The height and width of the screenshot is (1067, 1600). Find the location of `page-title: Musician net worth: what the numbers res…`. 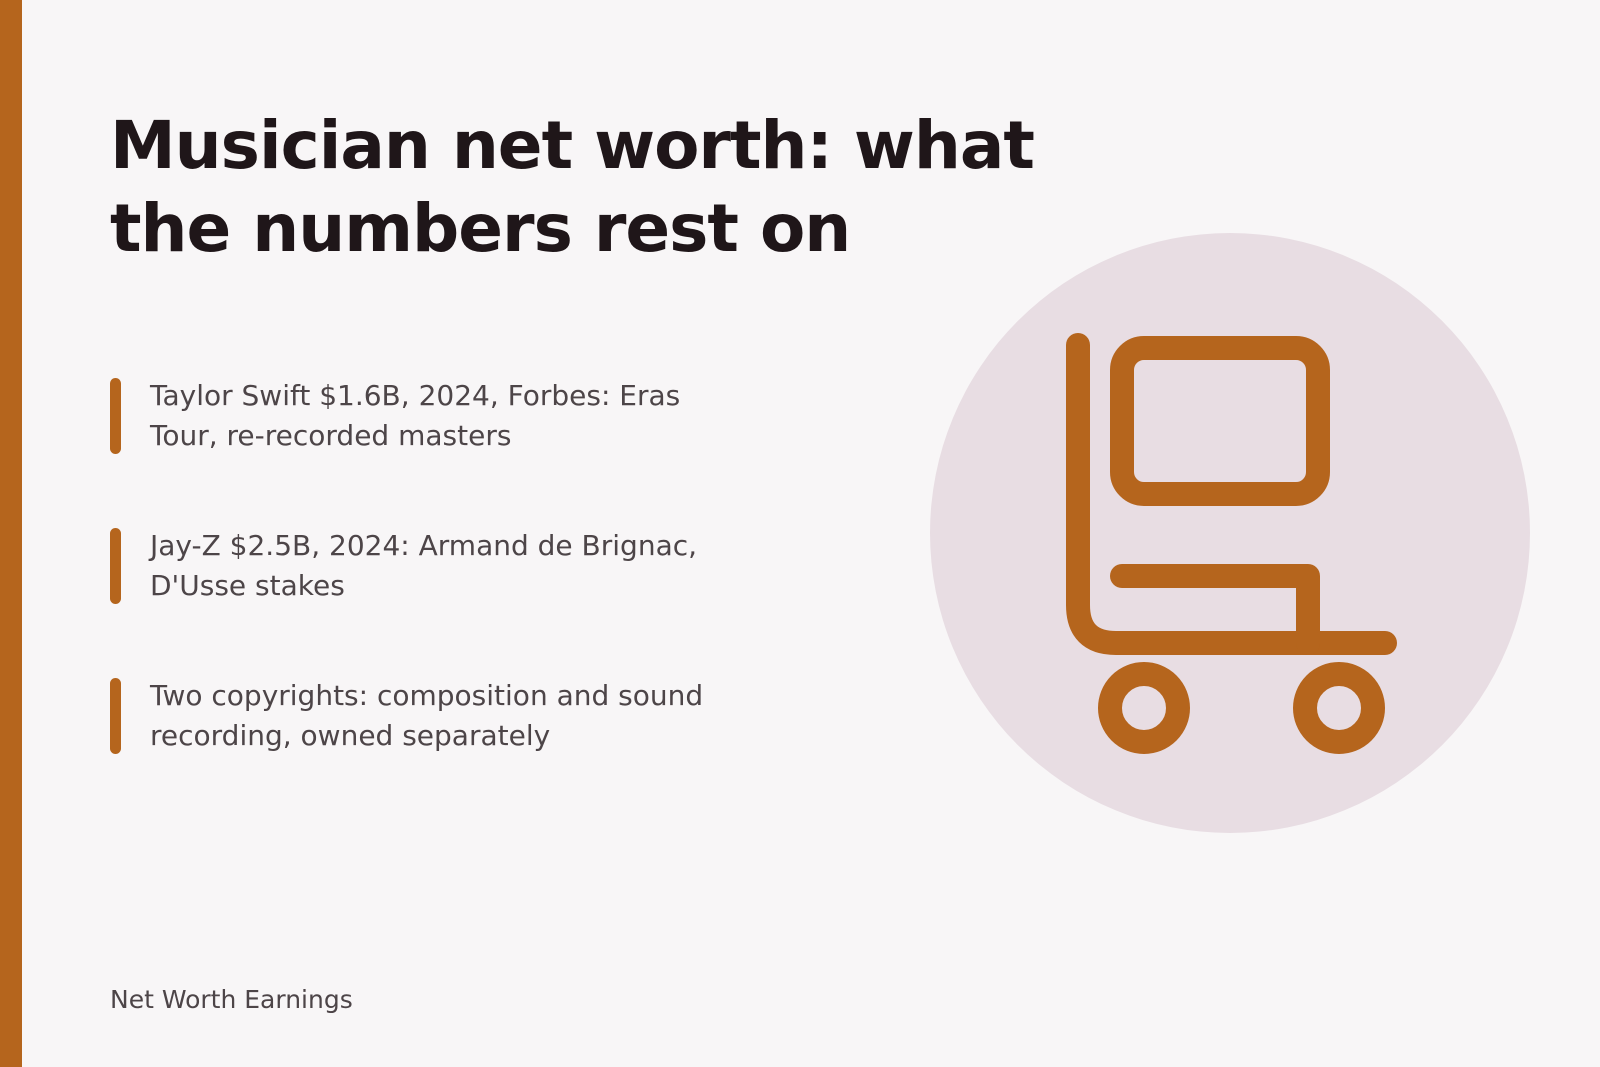

page-title: Musician net worth: what the numbers res… is located at coordinates (572, 187).